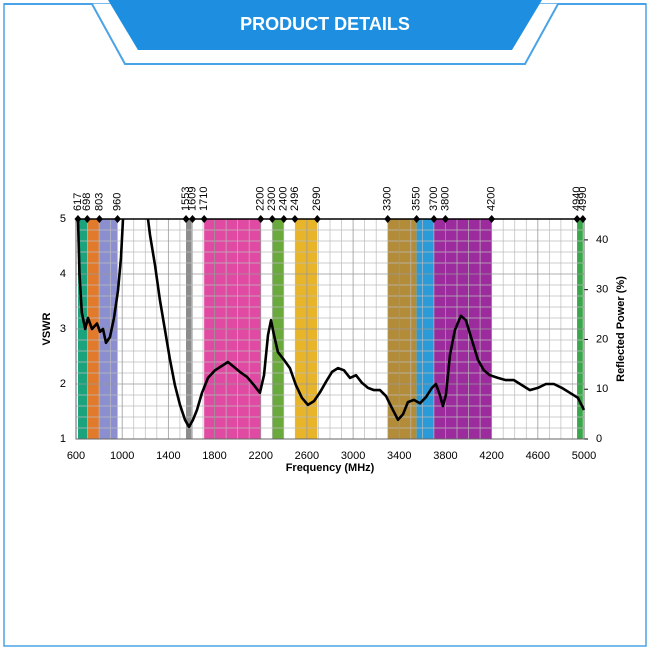 The image size is (650, 650). I want to click on x2-tick-label: 2200, so click(261, 199).